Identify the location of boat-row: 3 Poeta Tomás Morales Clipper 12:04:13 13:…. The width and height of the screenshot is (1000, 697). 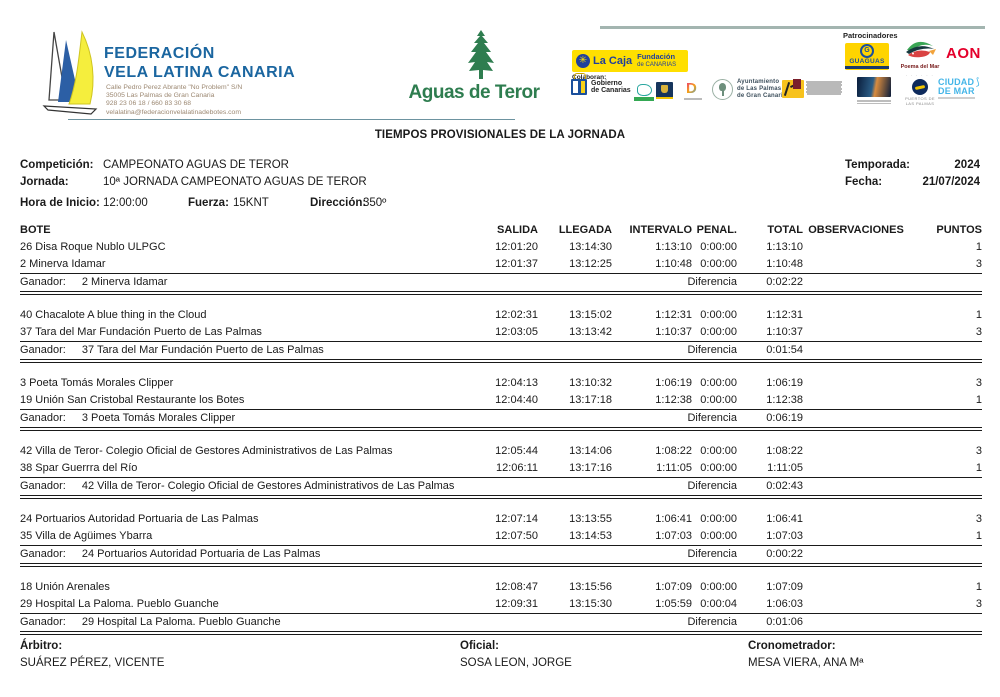
(501, 383).